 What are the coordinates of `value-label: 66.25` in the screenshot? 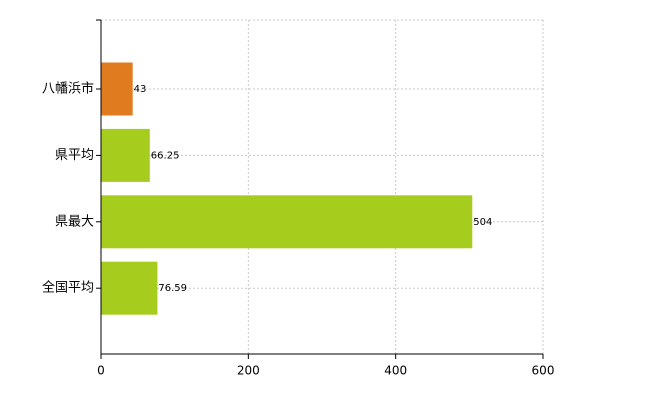 It's located at (165, 155).